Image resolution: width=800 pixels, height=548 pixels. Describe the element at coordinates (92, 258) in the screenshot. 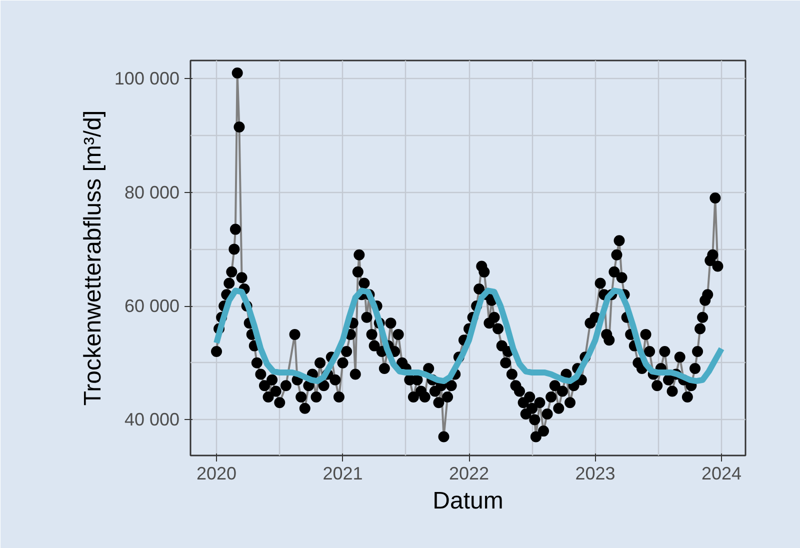

I see `y-axis-title: Trockenwetterabfluss [m³/d]` at that location.